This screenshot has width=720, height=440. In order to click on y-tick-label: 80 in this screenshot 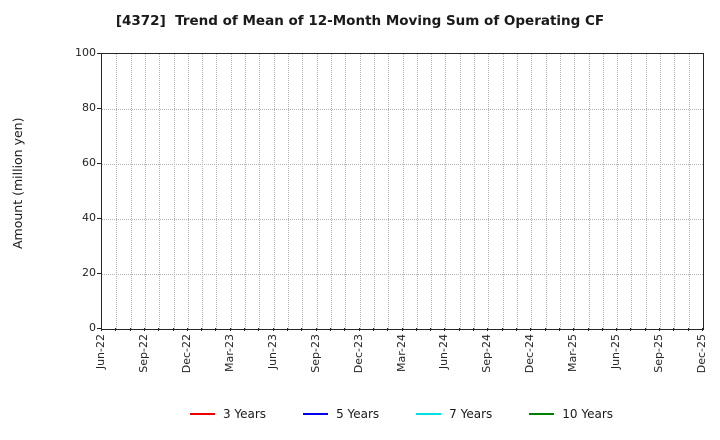, I will do `click(89, 107)`.